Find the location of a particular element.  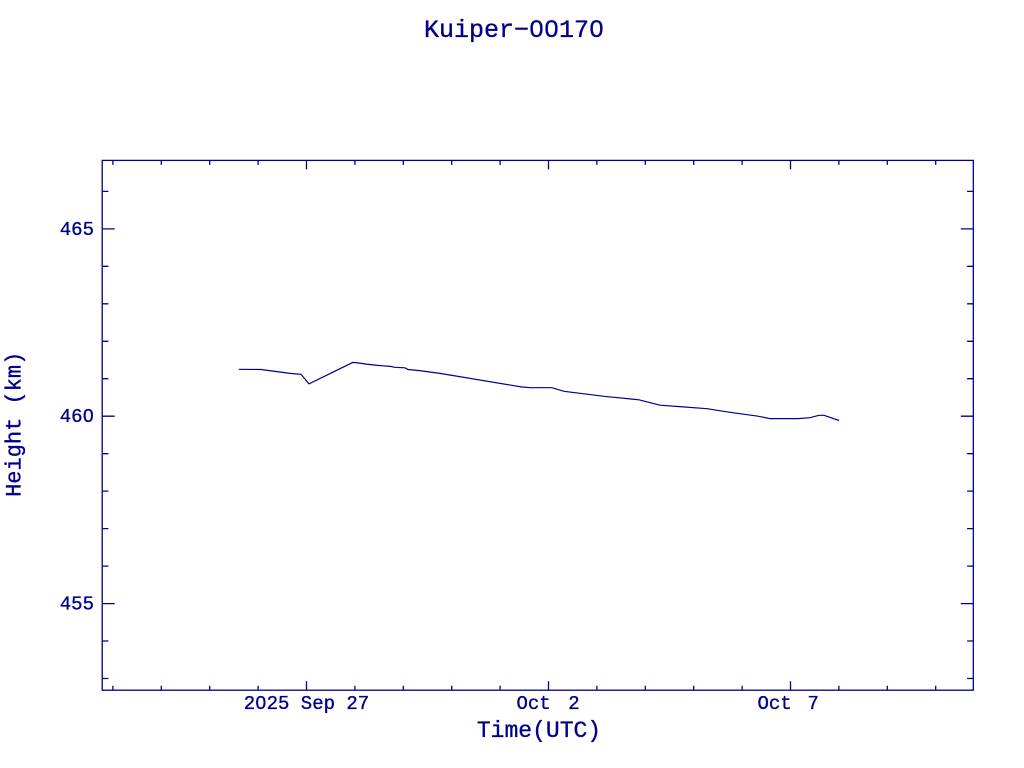

svg-text: Kuiper−00170 is located at coordinates (514, 30).